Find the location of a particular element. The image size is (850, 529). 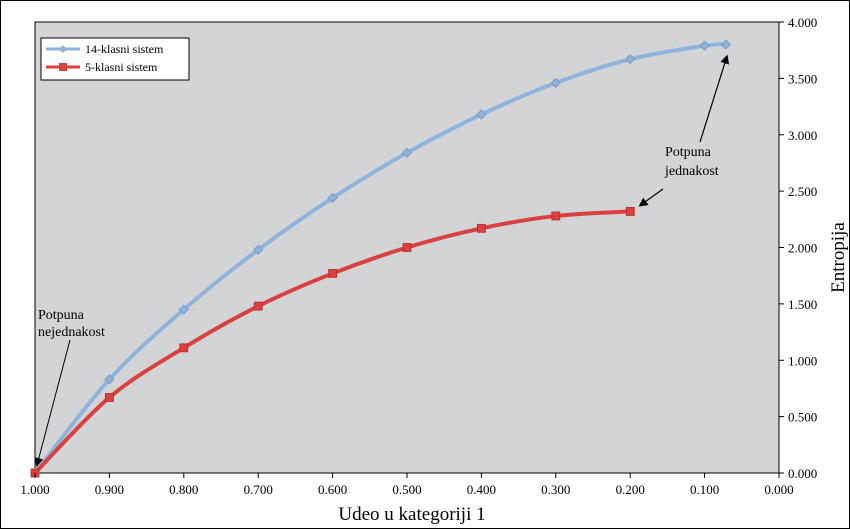

annotation-text: nejednakost is located at coordinates (71, 332).